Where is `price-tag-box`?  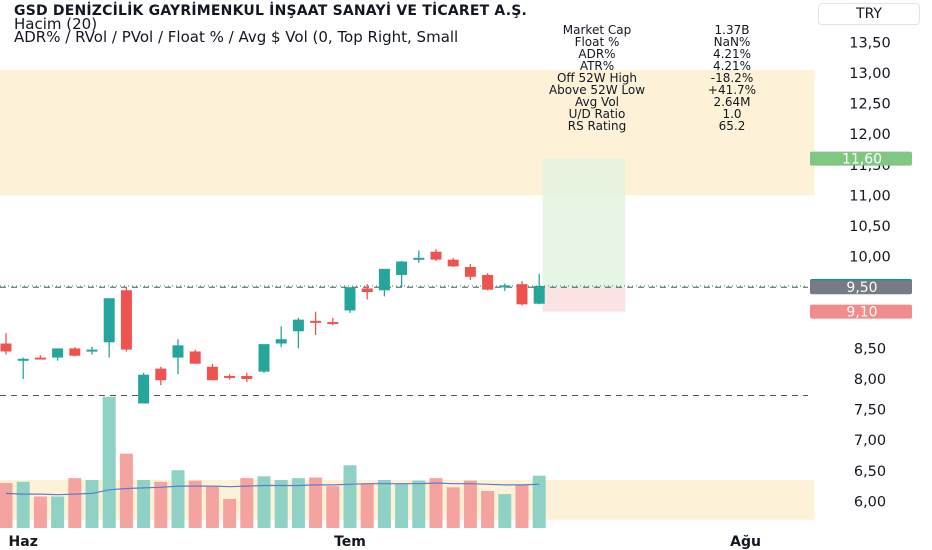
price-tag-box is located at coordinates (861, 311).